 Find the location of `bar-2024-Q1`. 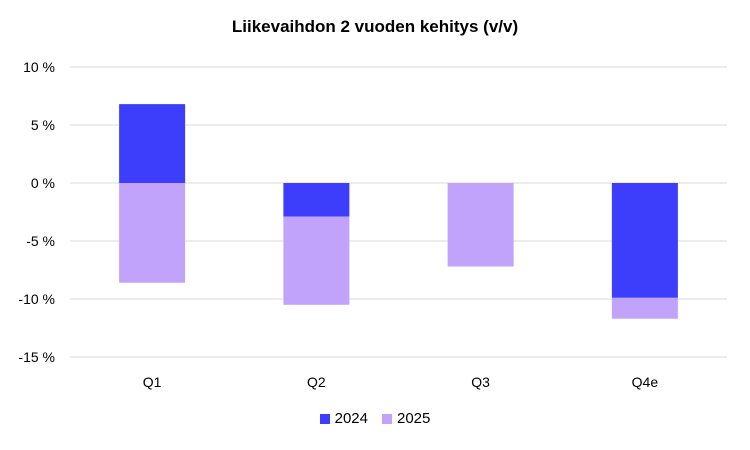

bar-2024-Q1 is located at coordinates (152, 143).